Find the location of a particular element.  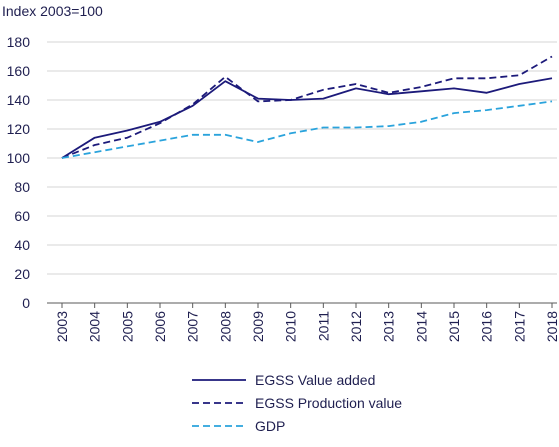

legend-label: GDP is located at coordinates (270, 426).